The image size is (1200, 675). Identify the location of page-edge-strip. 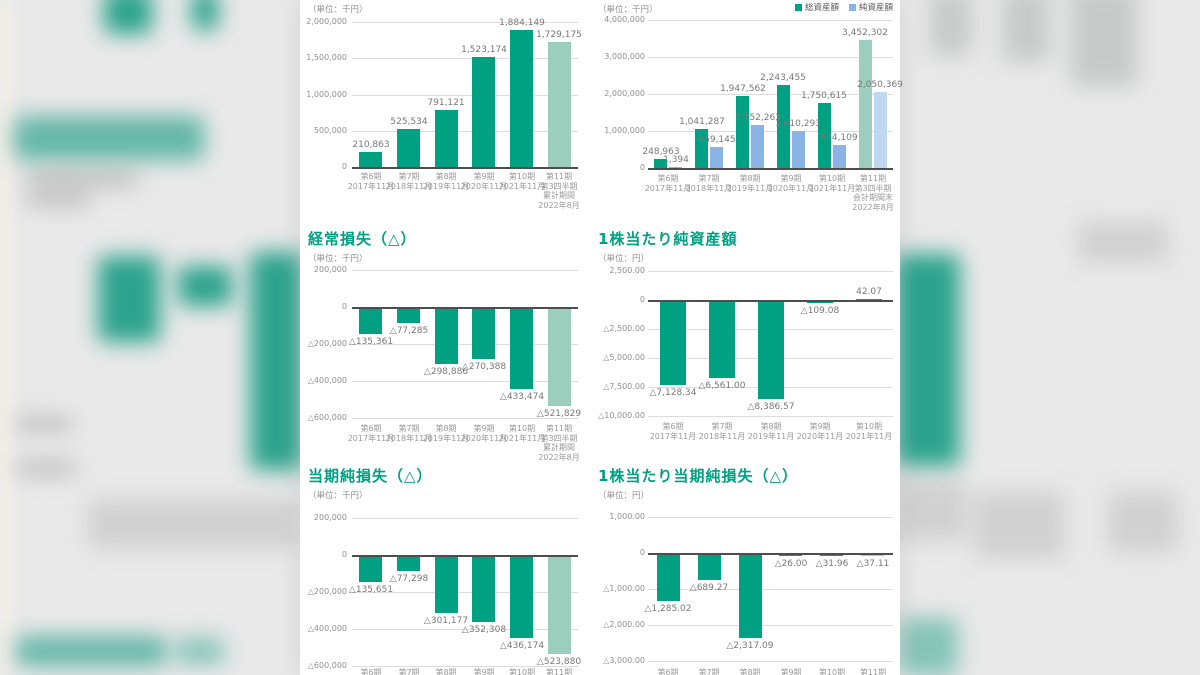
(6, 337).